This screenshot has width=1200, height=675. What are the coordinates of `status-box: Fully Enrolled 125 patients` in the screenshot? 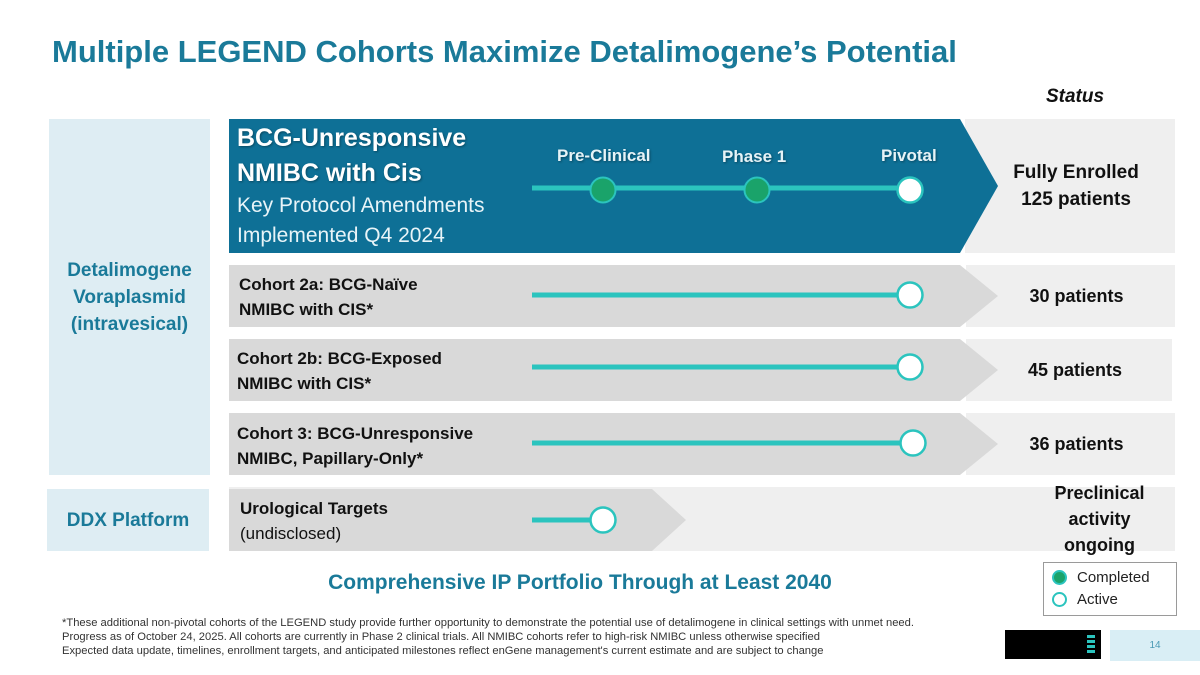 It's located at (1070, 186).